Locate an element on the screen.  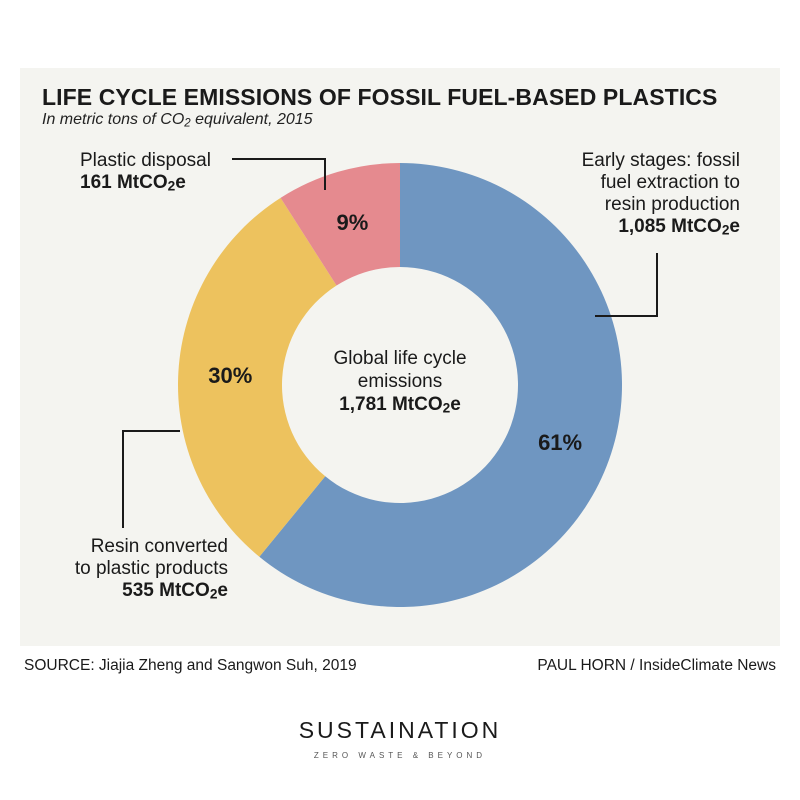
subtitle-prefix: In metric tons of CO is located at coordinates (113, 119).